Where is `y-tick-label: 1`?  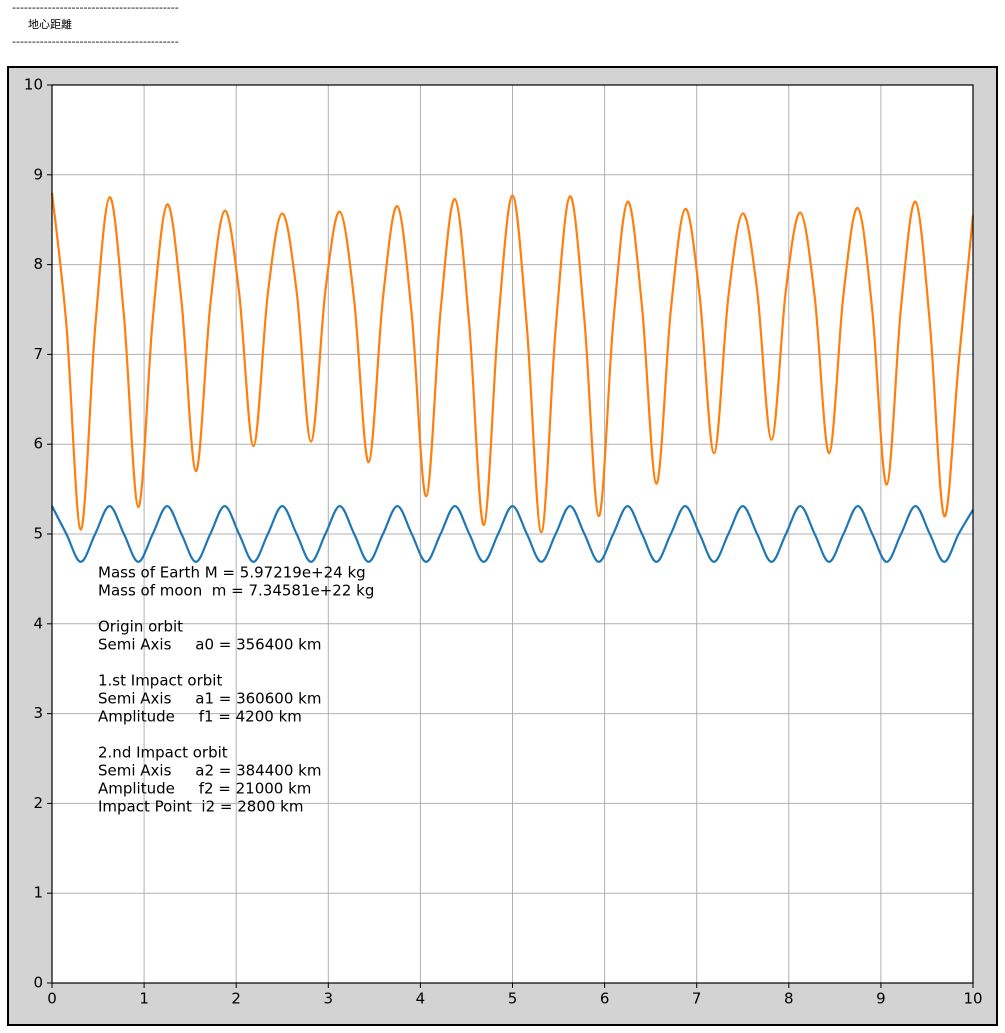
y-tick-label: 1 is located at coordinates (38, 893).